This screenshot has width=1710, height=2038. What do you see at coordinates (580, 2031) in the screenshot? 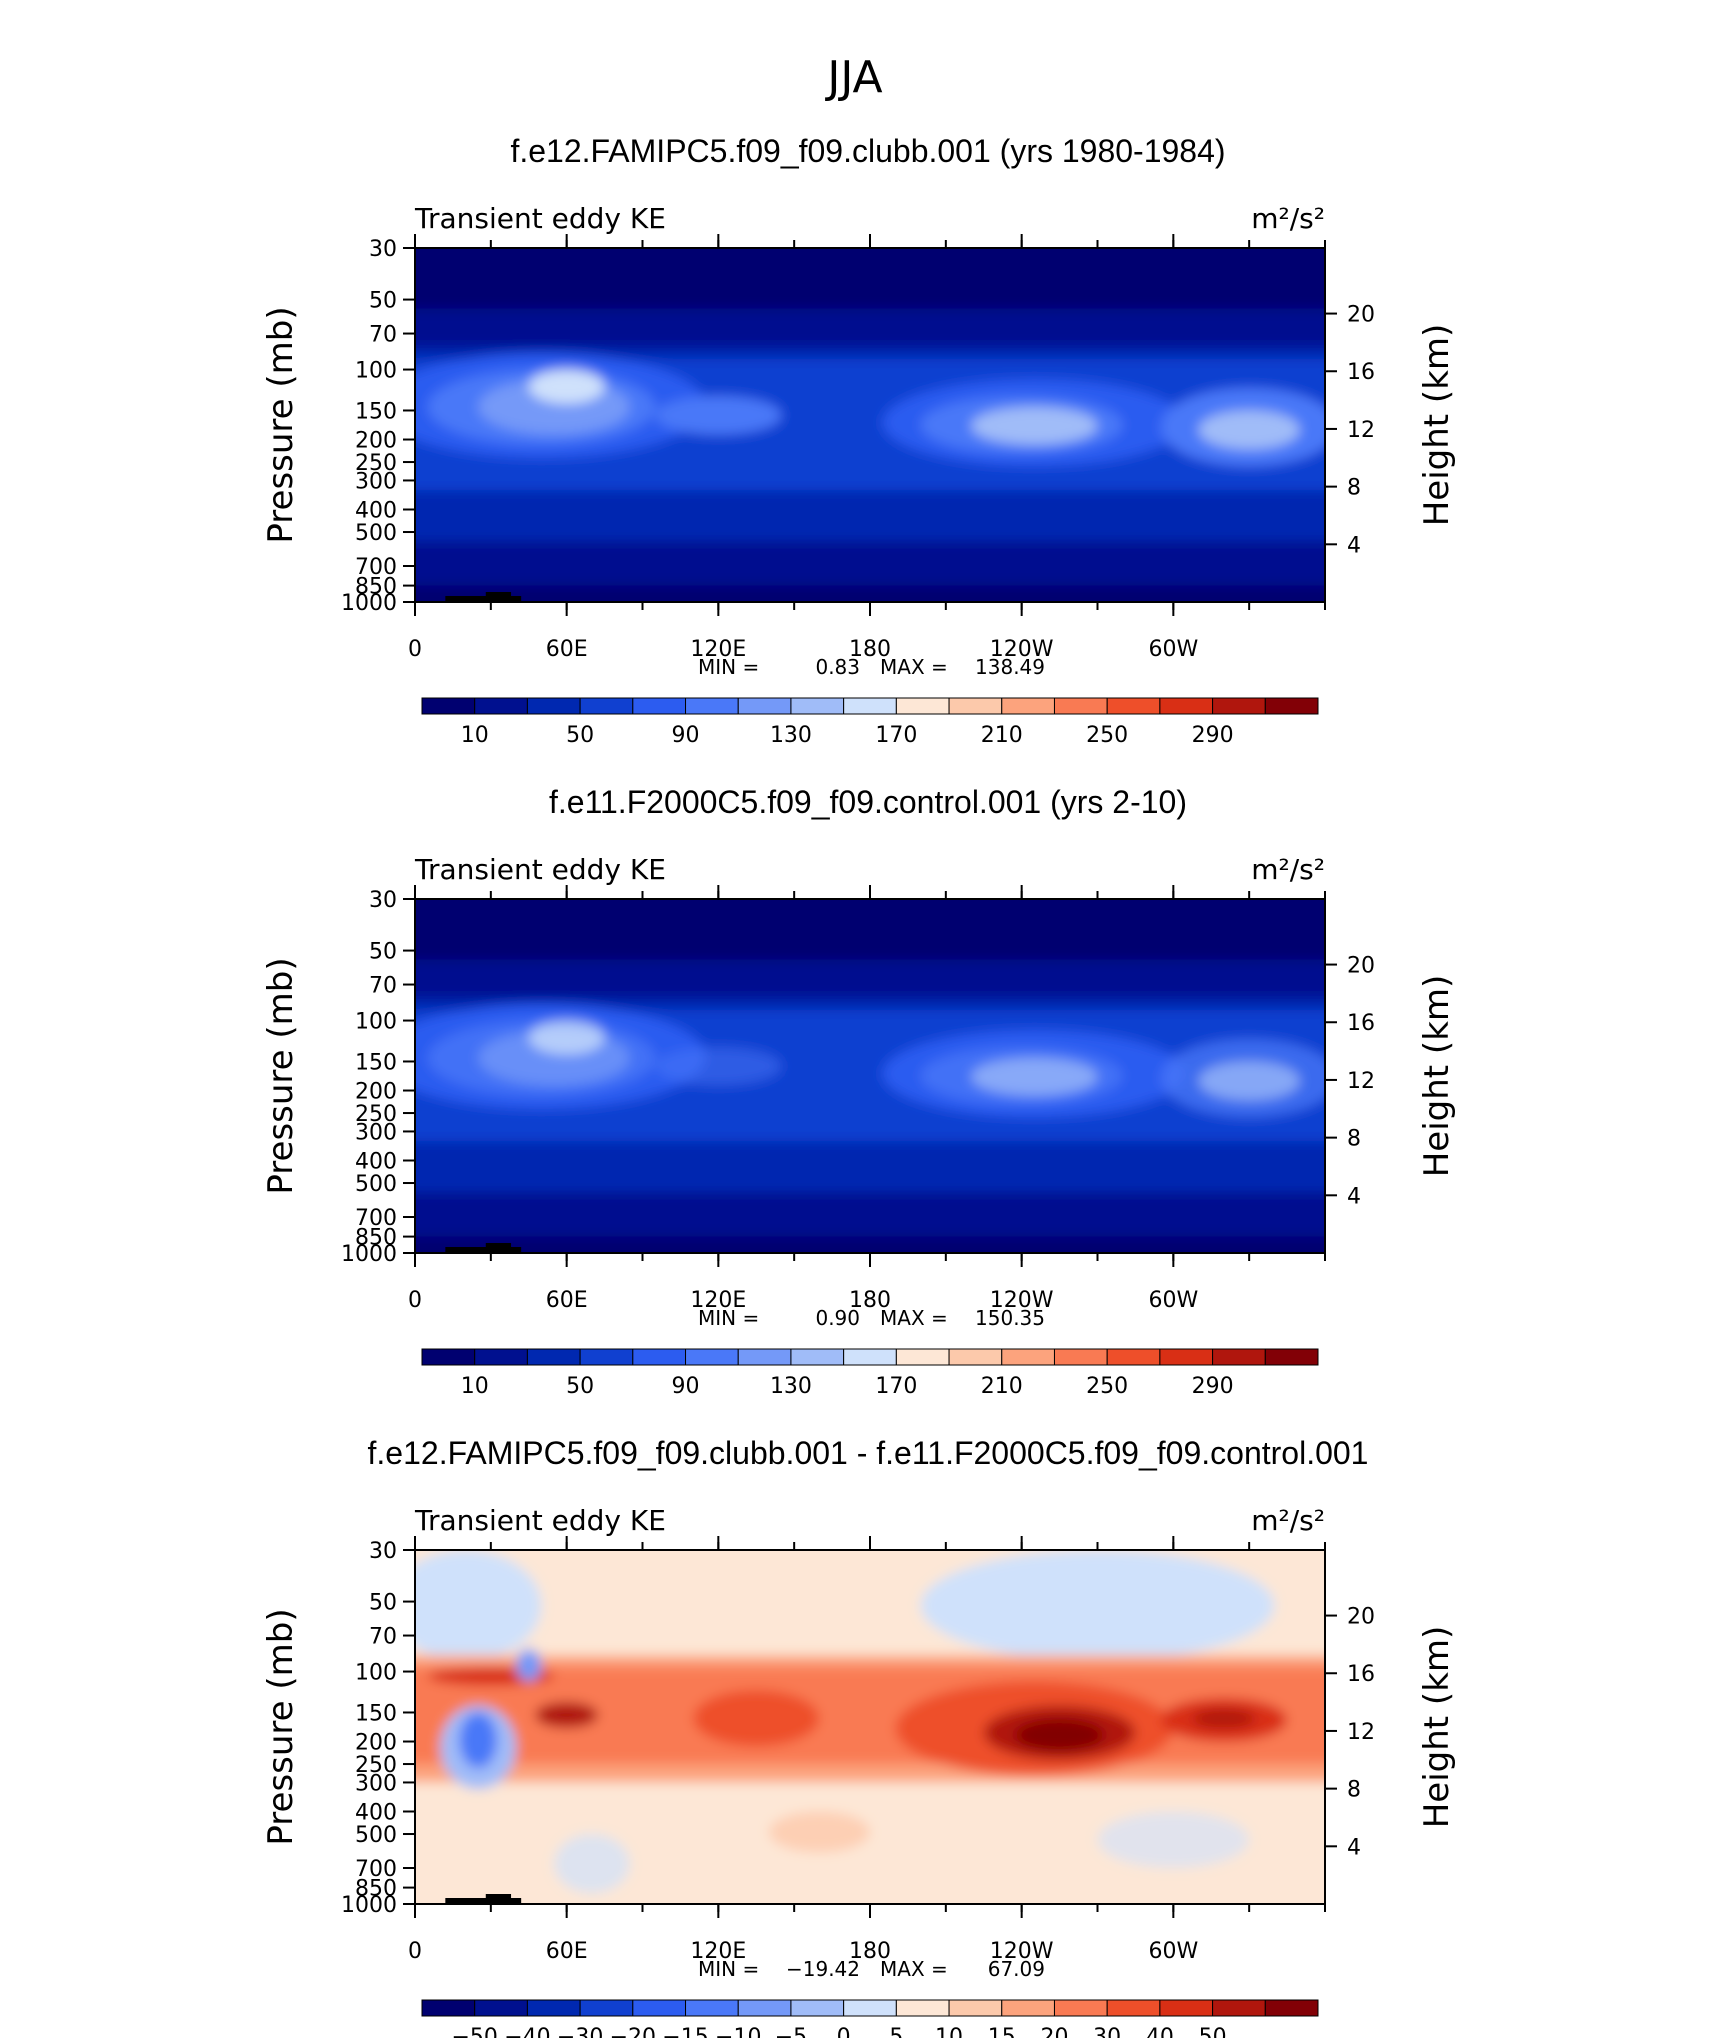
I see `colorbar-label: −30` at bounding box center [580, 2031].